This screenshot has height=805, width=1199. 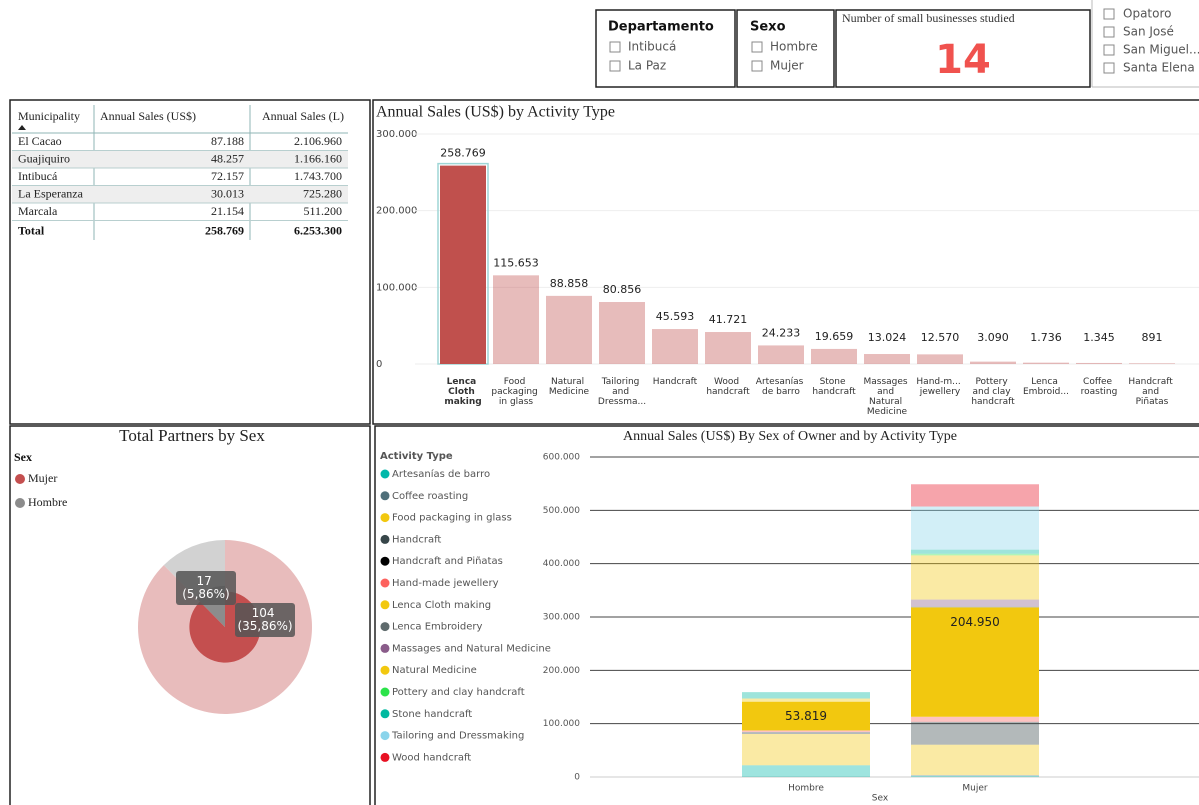 I want to click on row-band, so click(x=180, y=159).